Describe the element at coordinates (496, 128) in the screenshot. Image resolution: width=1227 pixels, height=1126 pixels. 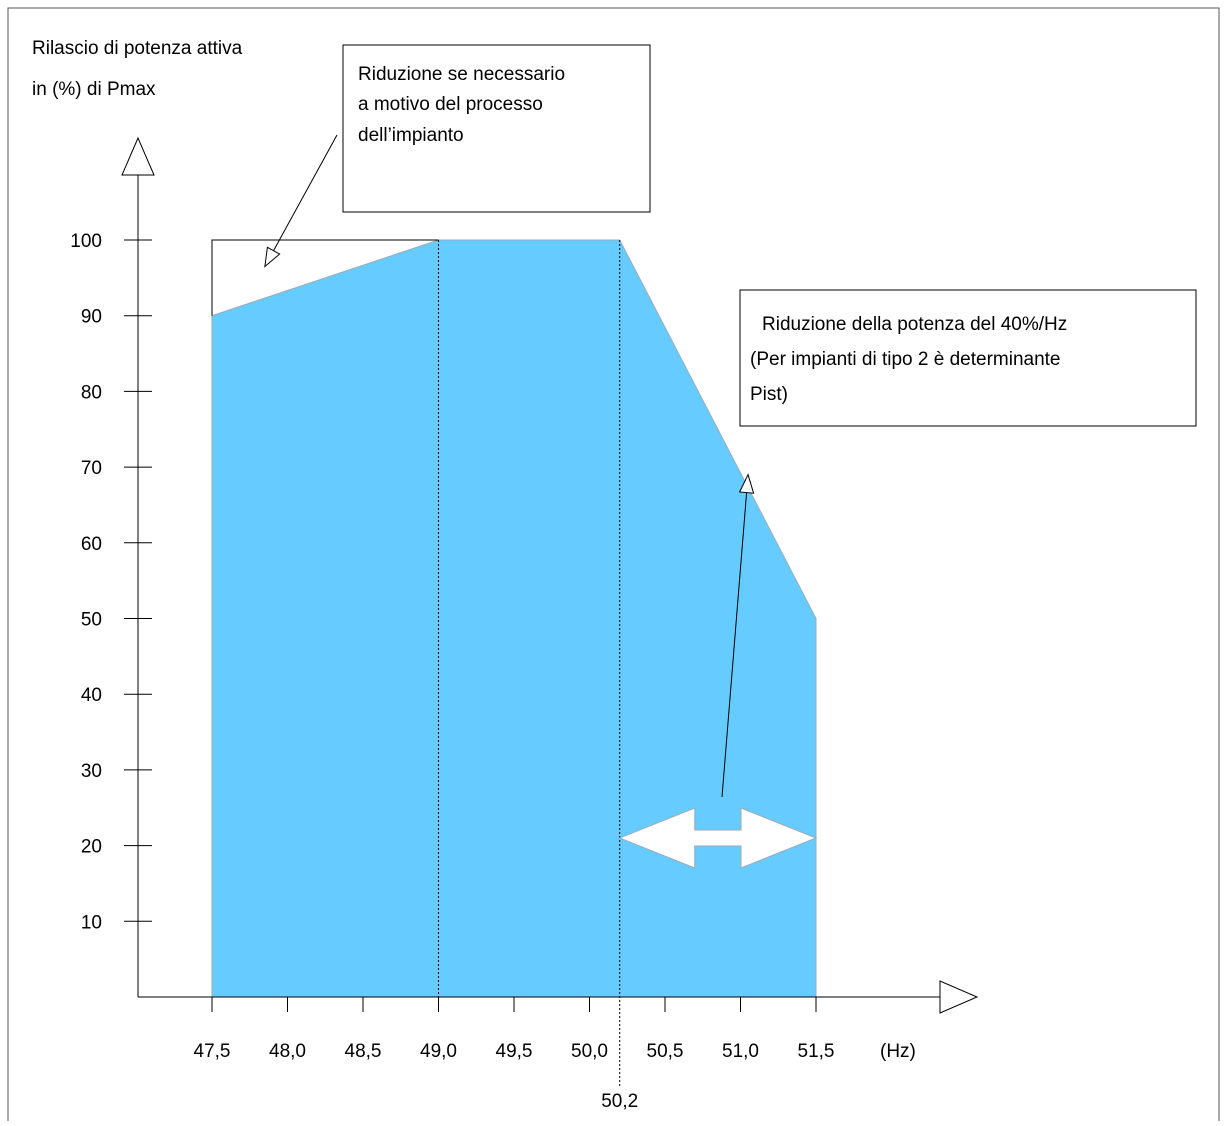
I see `annotation-box-process` at that location.